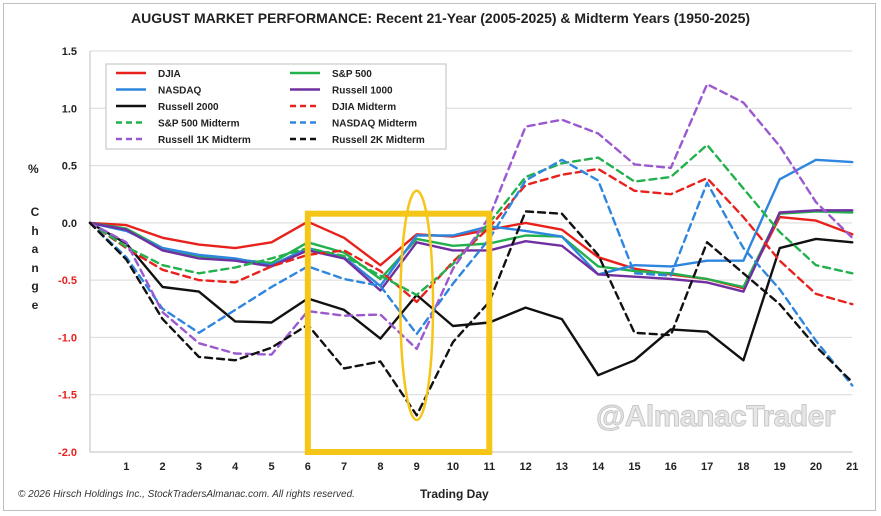 This screenshot has width=881, height=516. Describe the element at coordinates (35, 258) in the screenshot. I see `y-axis-label-word: Change` at that location.